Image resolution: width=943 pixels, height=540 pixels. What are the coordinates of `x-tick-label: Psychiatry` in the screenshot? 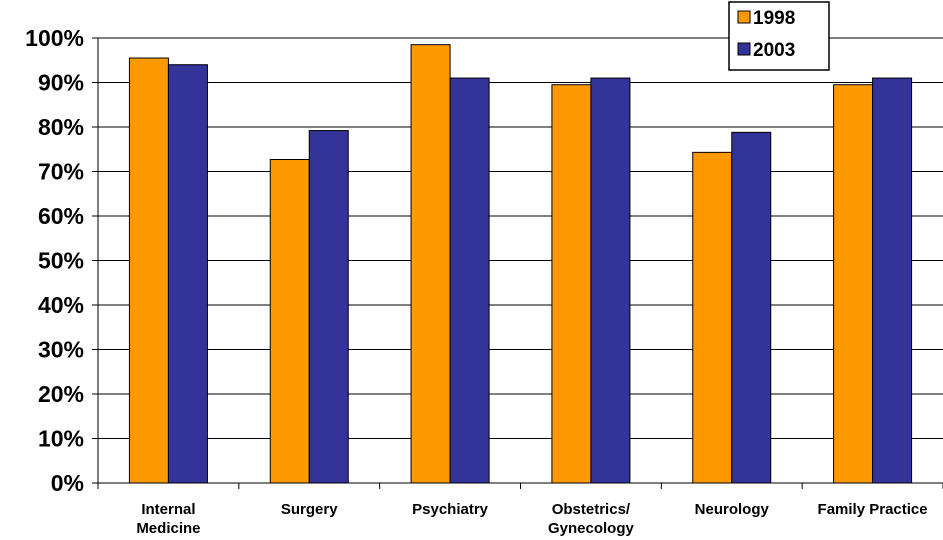 It's located at (450, 509).